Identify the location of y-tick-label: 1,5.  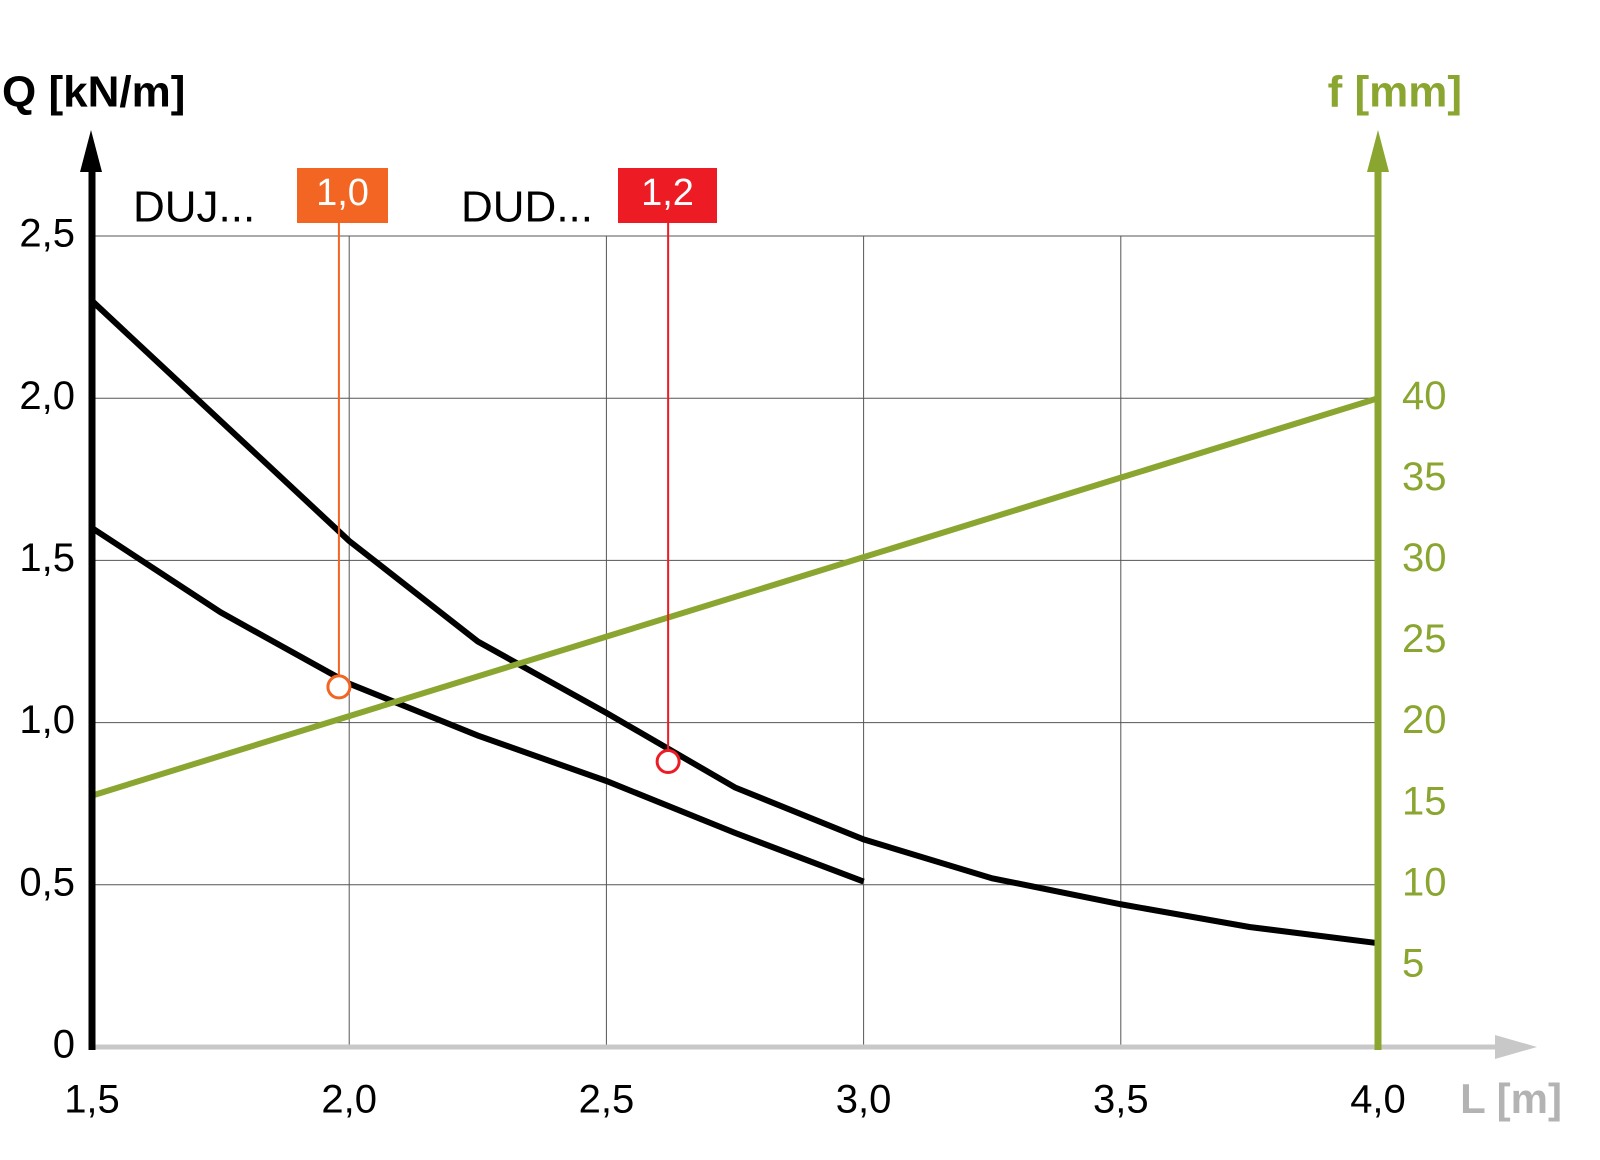
(47, 558).